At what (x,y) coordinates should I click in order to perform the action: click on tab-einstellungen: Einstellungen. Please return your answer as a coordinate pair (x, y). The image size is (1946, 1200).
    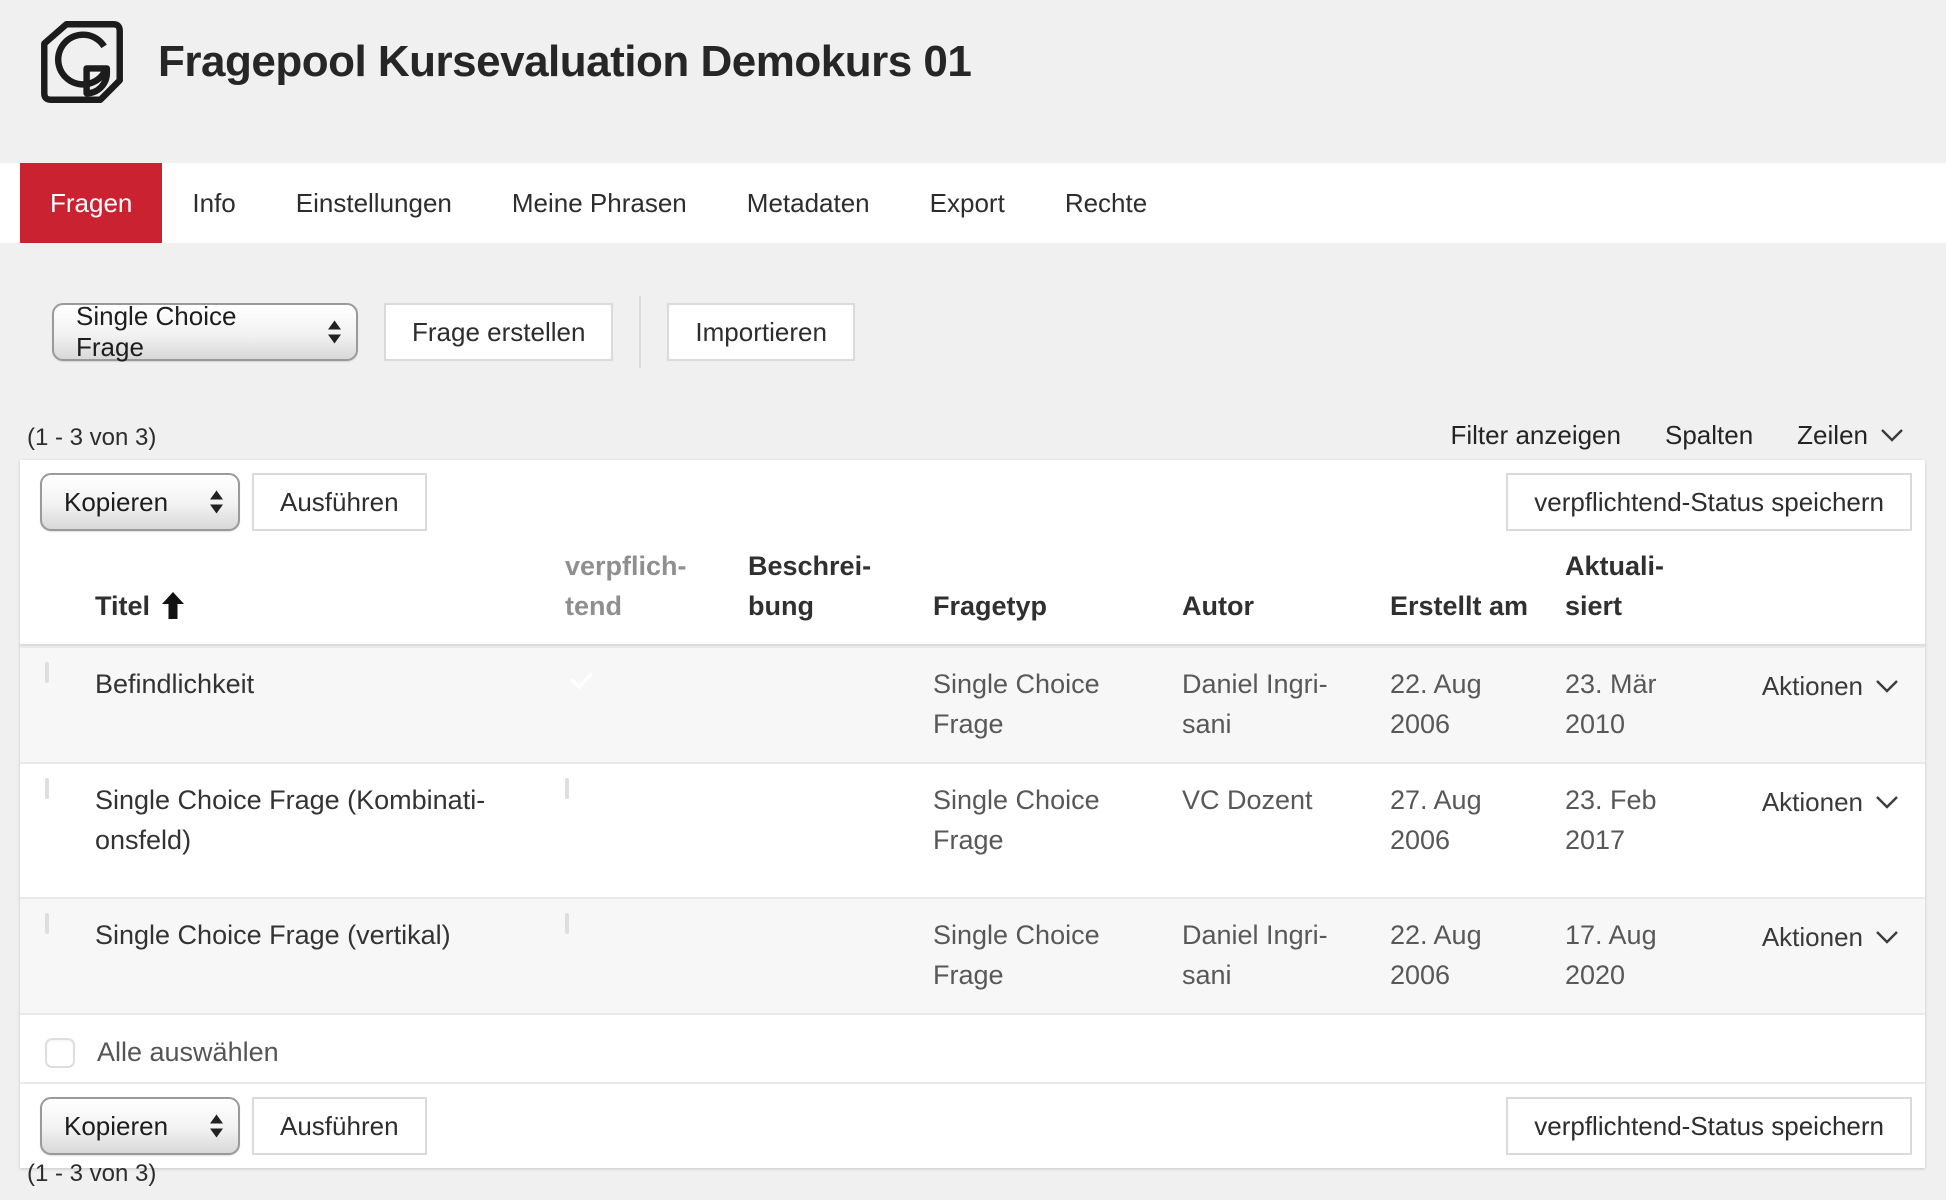
    Looking at the image, I should click on (373, 202).